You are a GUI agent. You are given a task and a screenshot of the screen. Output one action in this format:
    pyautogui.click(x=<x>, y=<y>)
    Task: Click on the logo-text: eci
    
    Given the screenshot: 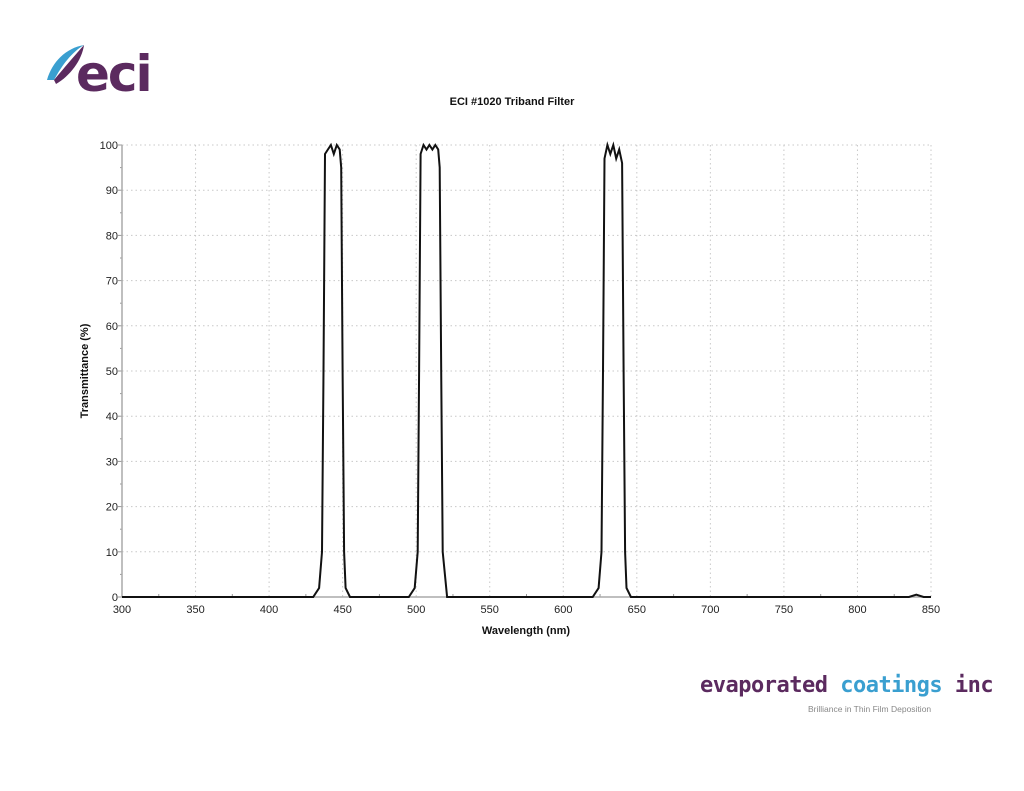 What is the action you would take?
    pyautogui.click(x=114, y=74)
    